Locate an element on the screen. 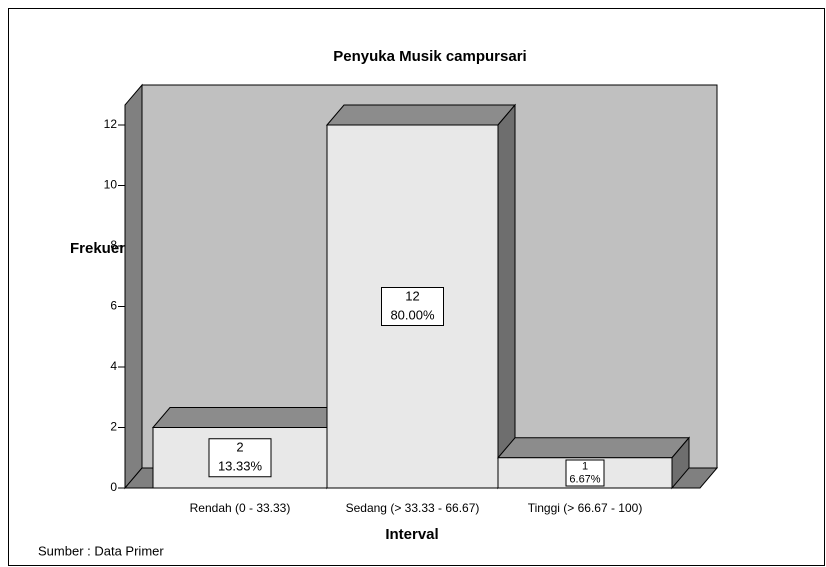 Image resolution: width=826 pixels, height=567 pixels. bar-side is located at coordinates (506, 296).